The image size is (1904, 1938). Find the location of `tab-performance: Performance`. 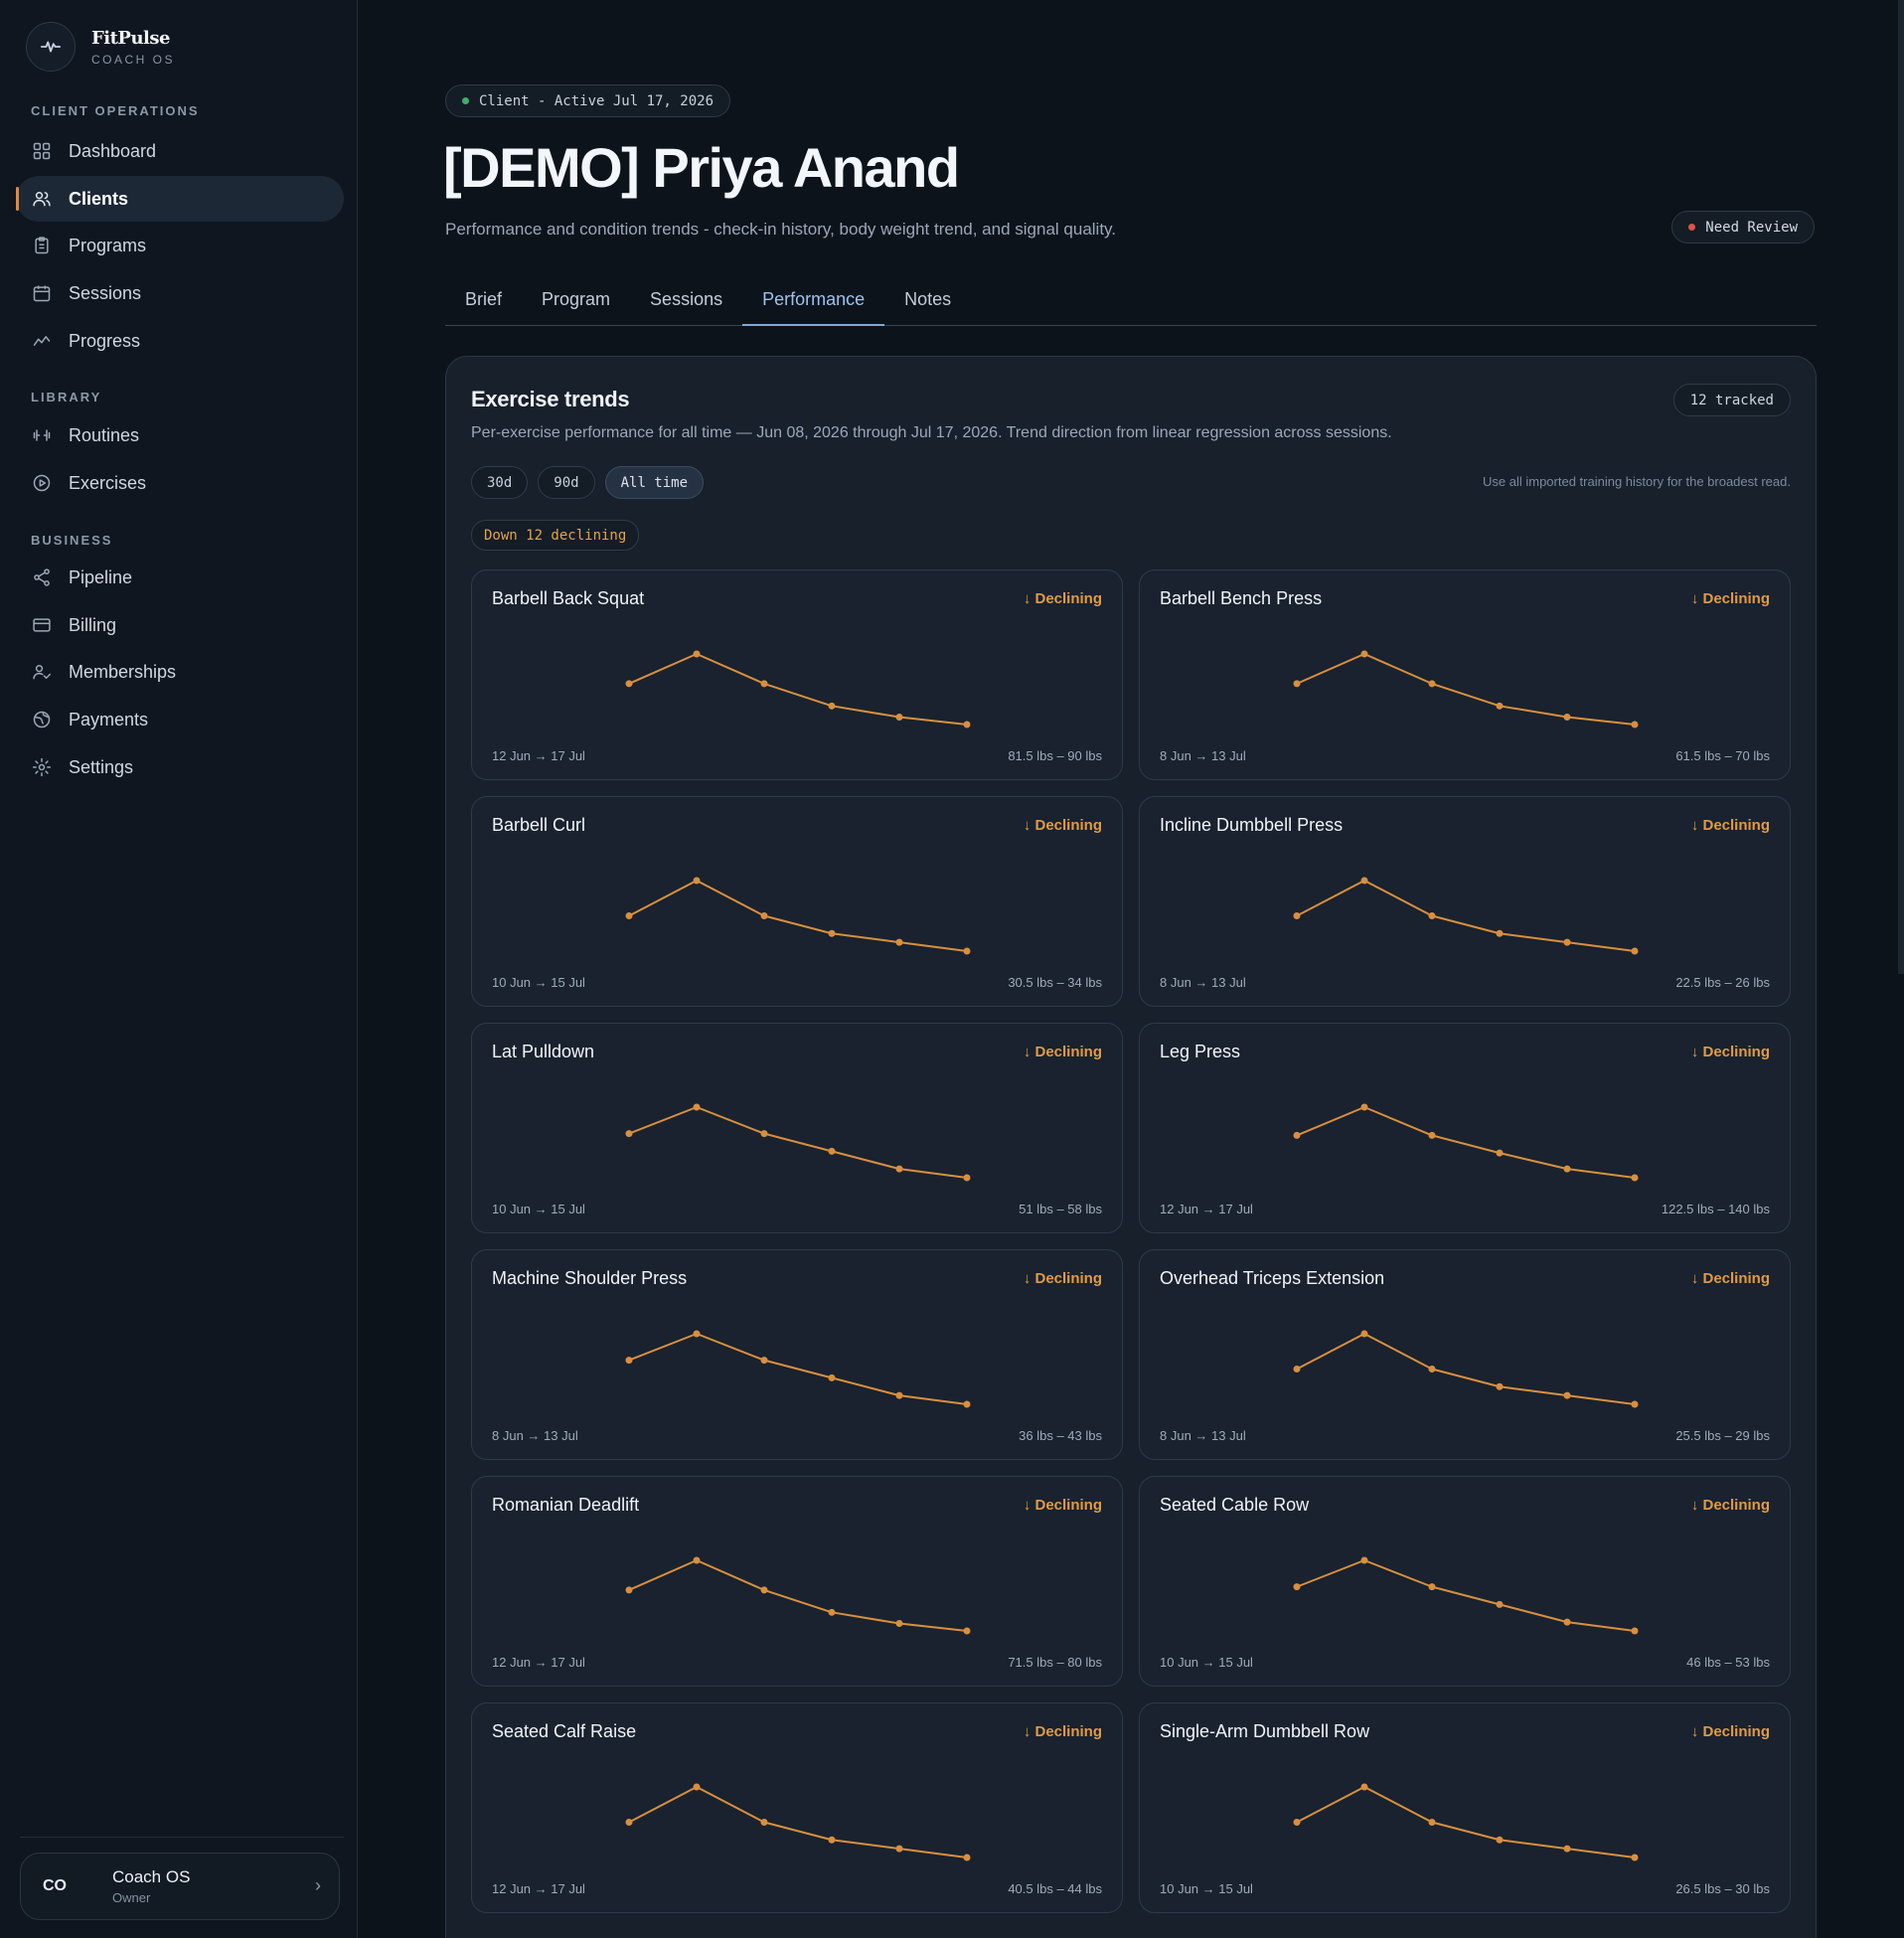

tab-performance: Performance is located at coordinates (813, 302).